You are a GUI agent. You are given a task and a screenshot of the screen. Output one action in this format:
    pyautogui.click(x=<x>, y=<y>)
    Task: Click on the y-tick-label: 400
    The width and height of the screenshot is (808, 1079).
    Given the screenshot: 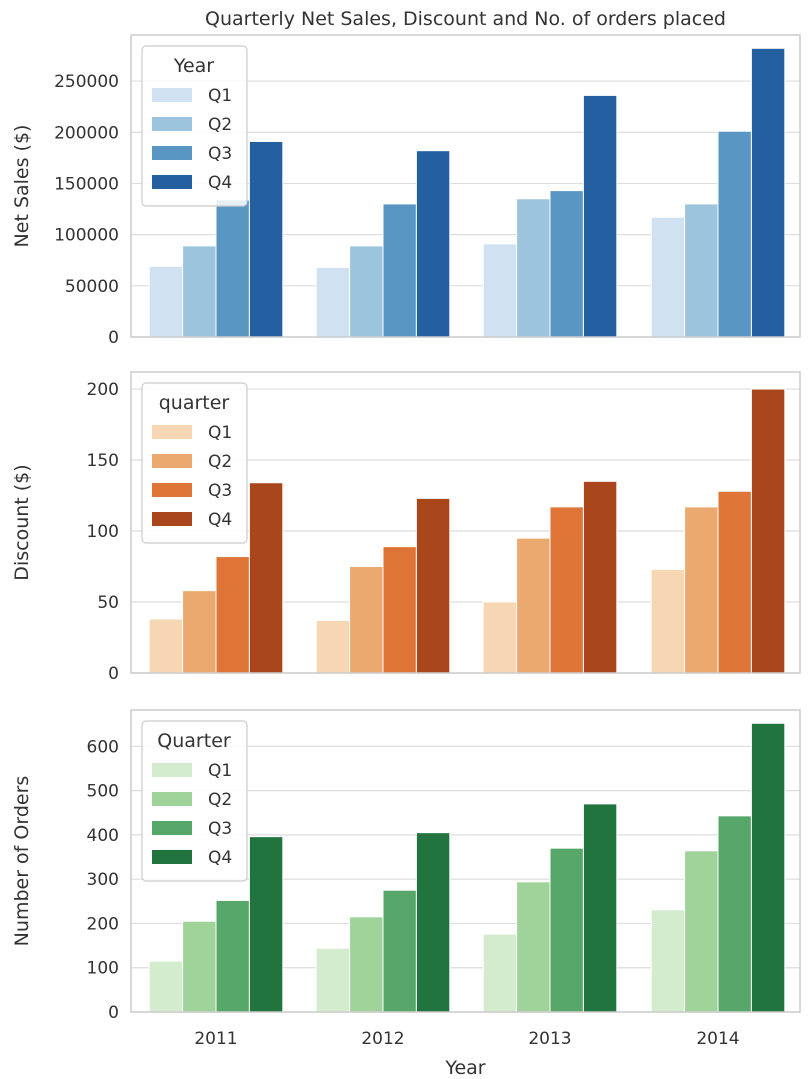 What is the action you would take?
    pyautogui.click(x=103, y=836)
    